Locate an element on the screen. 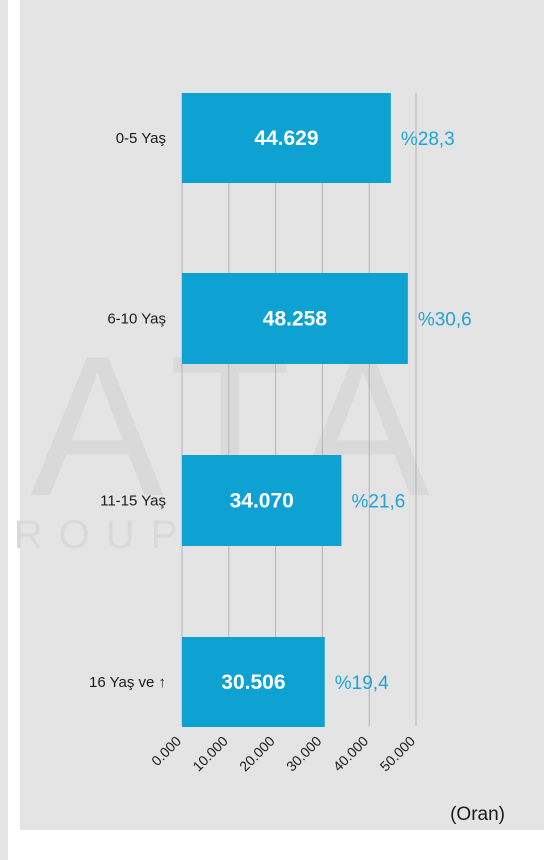  category-label-3: 16 Yaş ve ↑ is located at coordinates (127, 682).